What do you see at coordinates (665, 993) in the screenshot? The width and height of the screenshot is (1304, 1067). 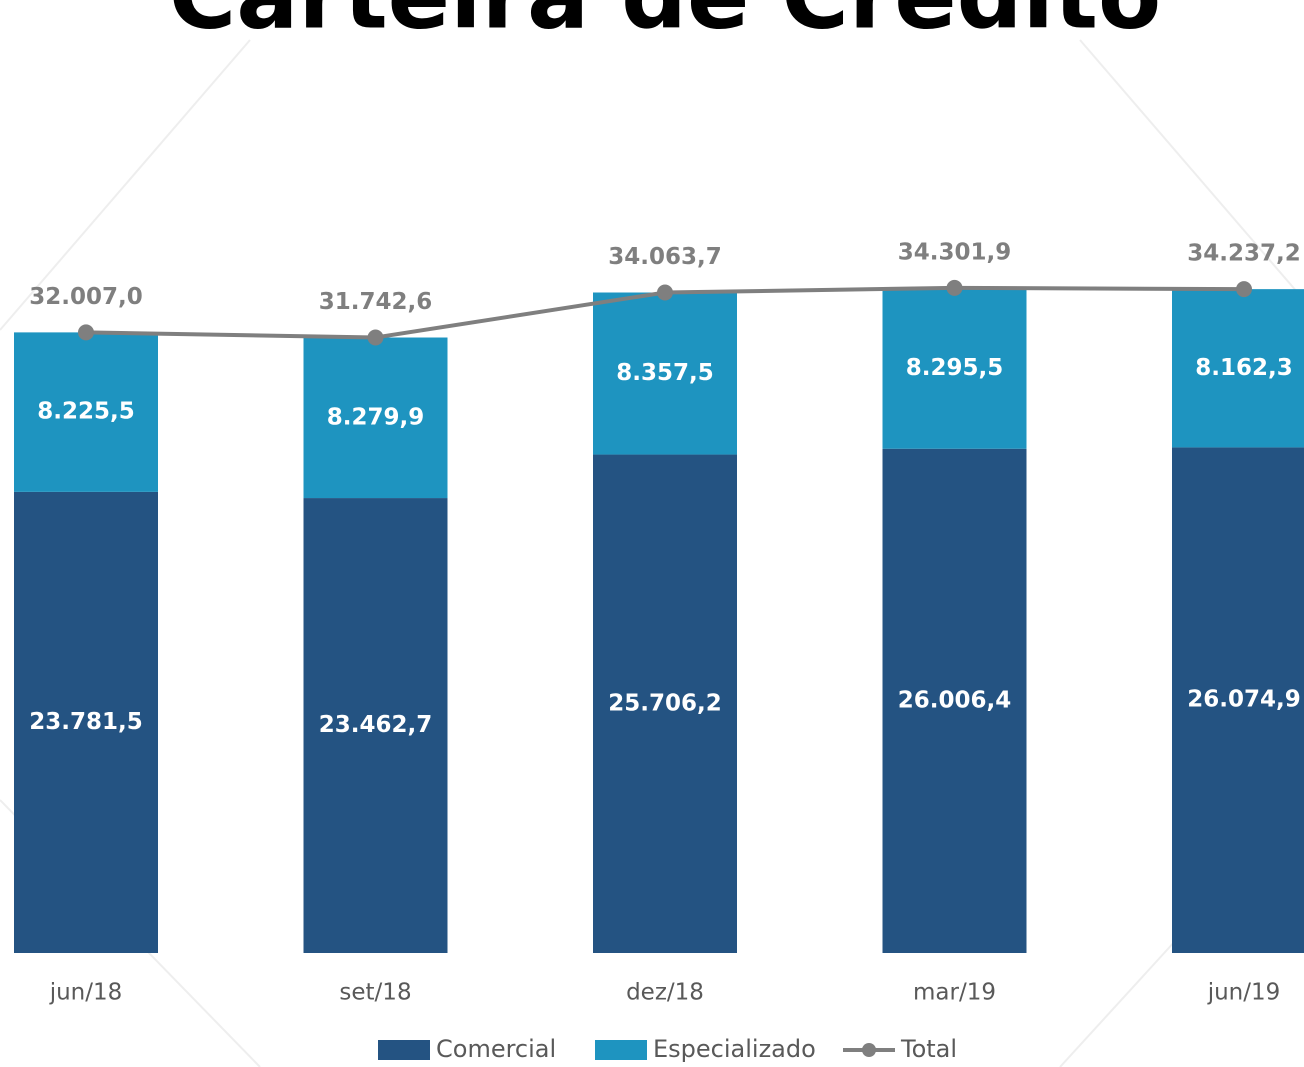 I see `x-tick-label: dez/18` at bounding box center [665, 993].